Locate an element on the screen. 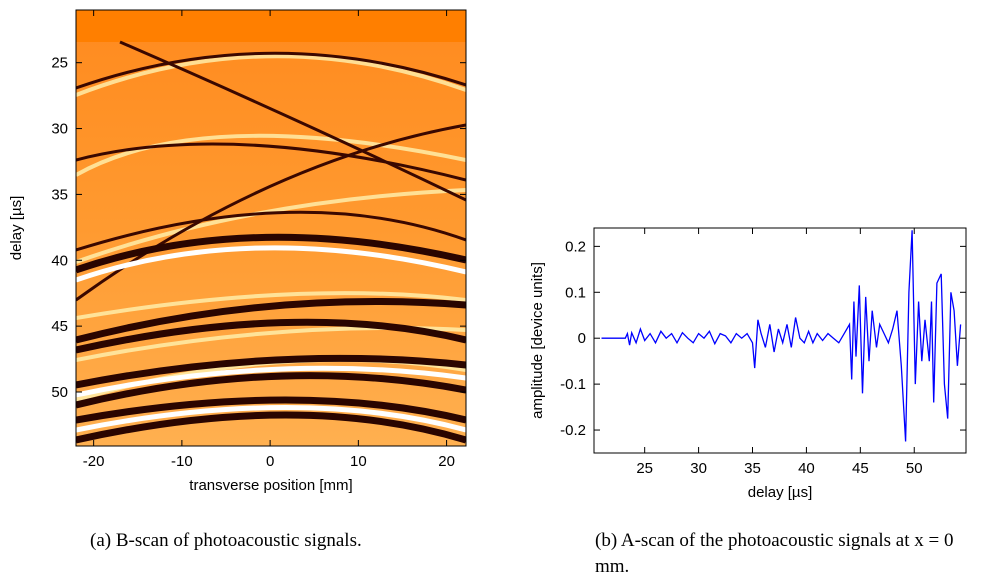 The image size is (989, 581). x-tick-label: 45 is located at coordinates (860, 468).